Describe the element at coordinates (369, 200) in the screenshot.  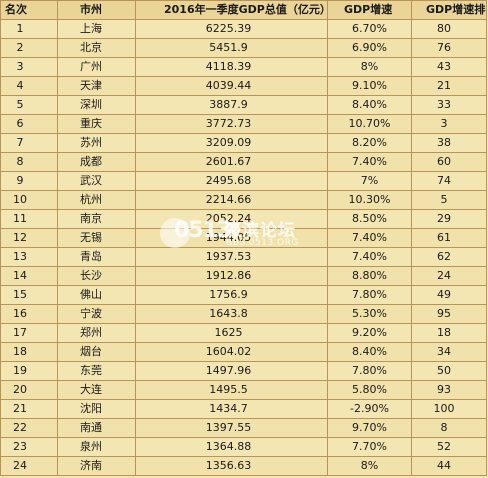
I see `cell-growth: 10.30%` at that location.